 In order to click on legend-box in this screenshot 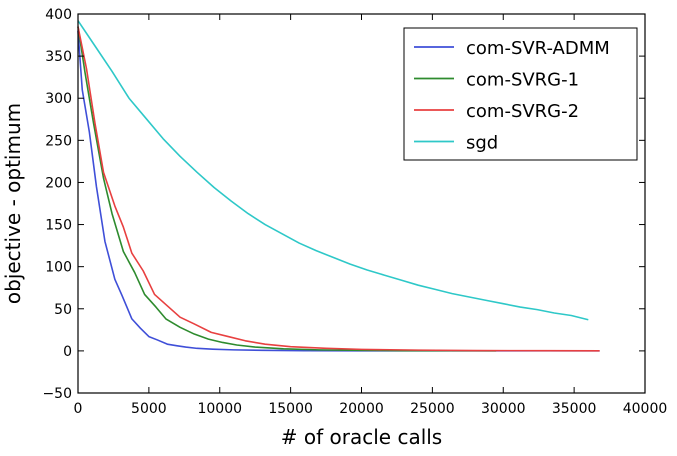, I will do `click(520, 94)`.